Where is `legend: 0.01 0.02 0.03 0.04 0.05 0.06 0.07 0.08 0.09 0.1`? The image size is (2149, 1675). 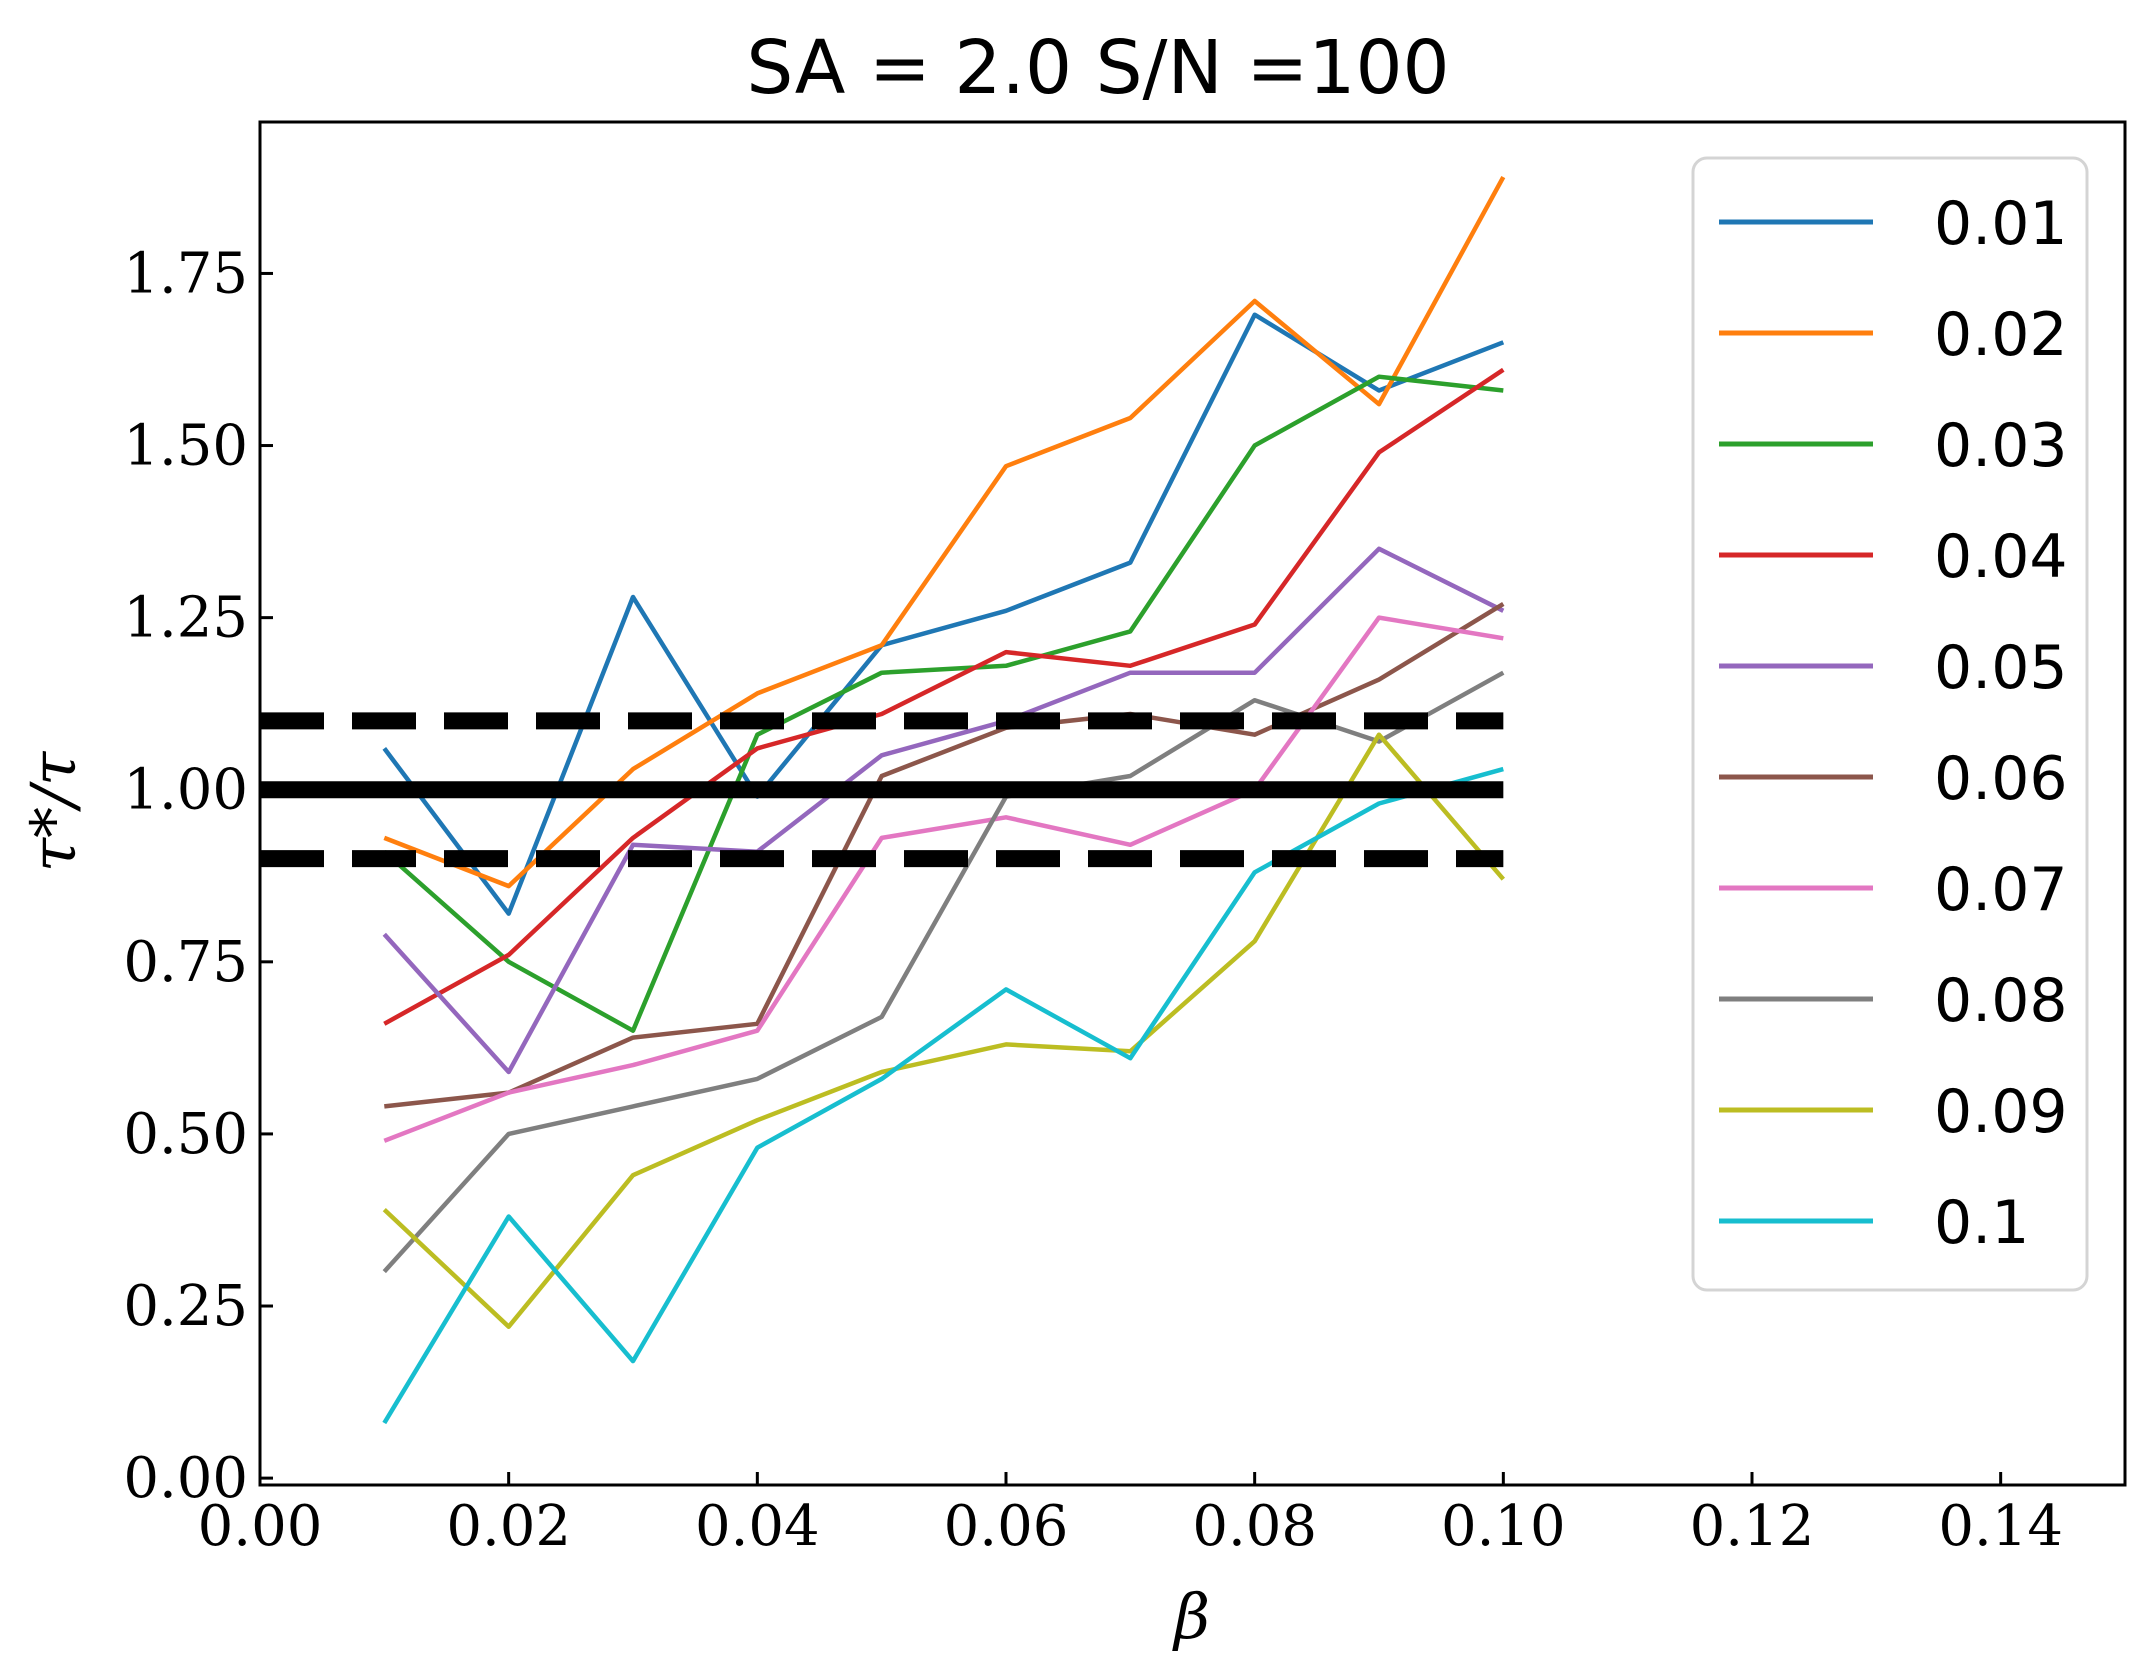 legend: 0.01 0.02 0.03 0.04 0.05 0.06 0.07 0.08 0.09 0.1 is located at coordinates (1890, 724).